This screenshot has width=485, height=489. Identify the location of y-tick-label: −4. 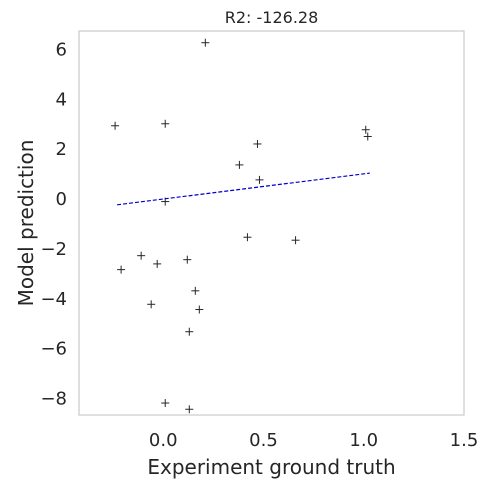
(53, 299).